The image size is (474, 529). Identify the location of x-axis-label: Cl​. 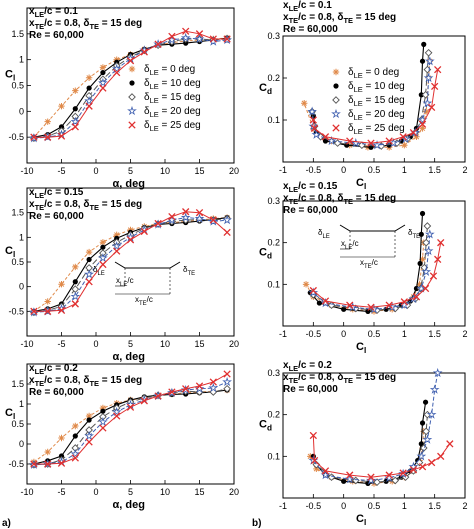
(361, 348).